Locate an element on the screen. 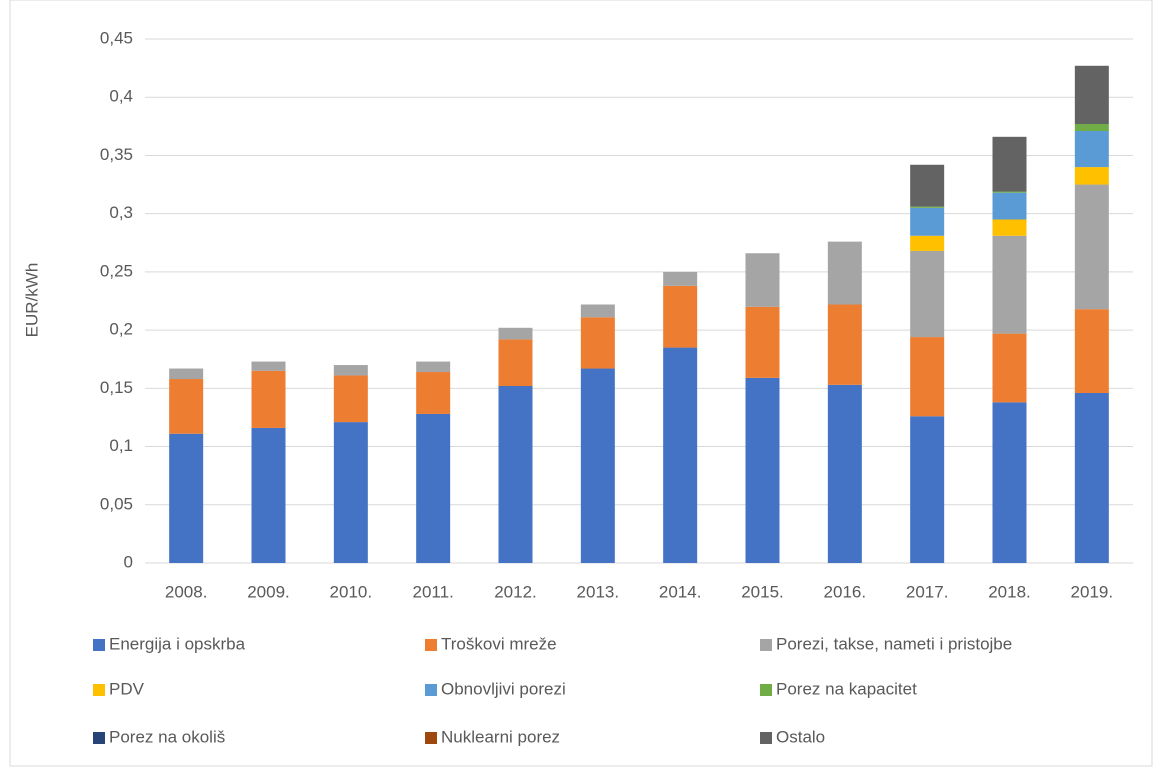  legend-label: Porez na kapacitet is located at coordinates (846, 688).